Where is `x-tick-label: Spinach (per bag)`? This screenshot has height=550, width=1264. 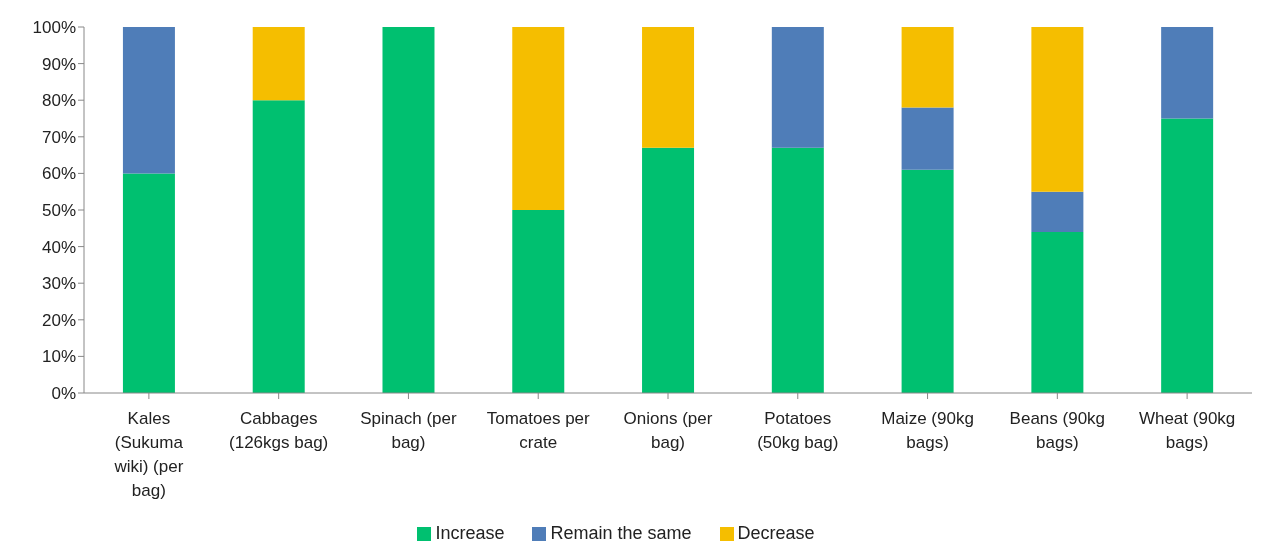
x-tick-label: Spinach (per bag) is located at coordinates (408, 431).